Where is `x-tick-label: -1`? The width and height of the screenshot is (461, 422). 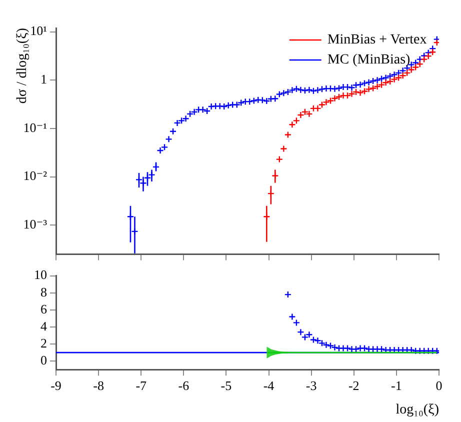 x-tick-label: -1 is located at coordinates (396, 385).